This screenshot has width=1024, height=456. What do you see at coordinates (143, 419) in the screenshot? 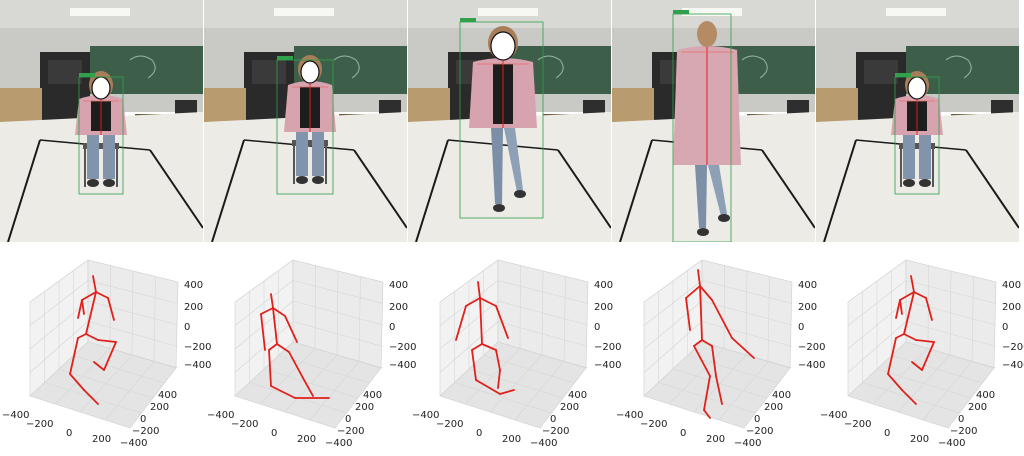
I see `y-tick-label: 0` at bounding box center [143, 419].